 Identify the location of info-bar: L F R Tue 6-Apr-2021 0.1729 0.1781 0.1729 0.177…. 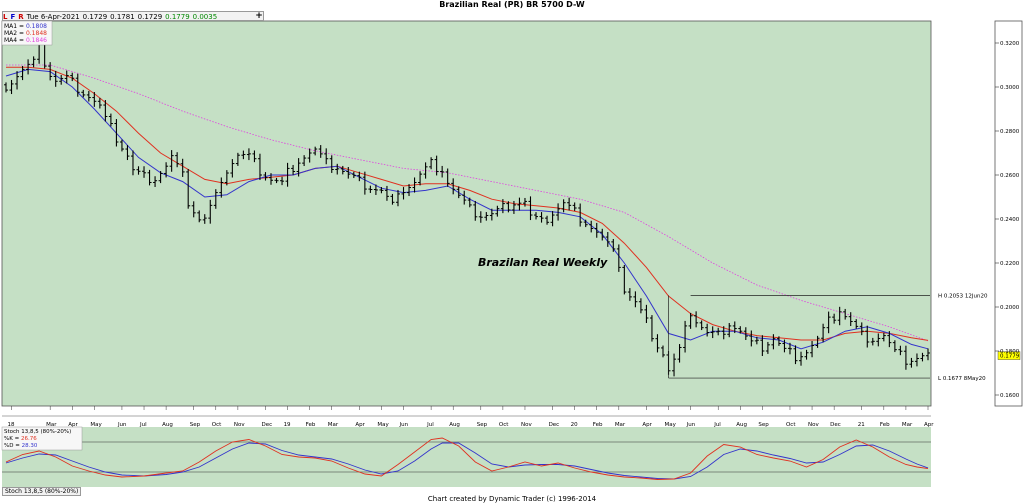
(133, 16).